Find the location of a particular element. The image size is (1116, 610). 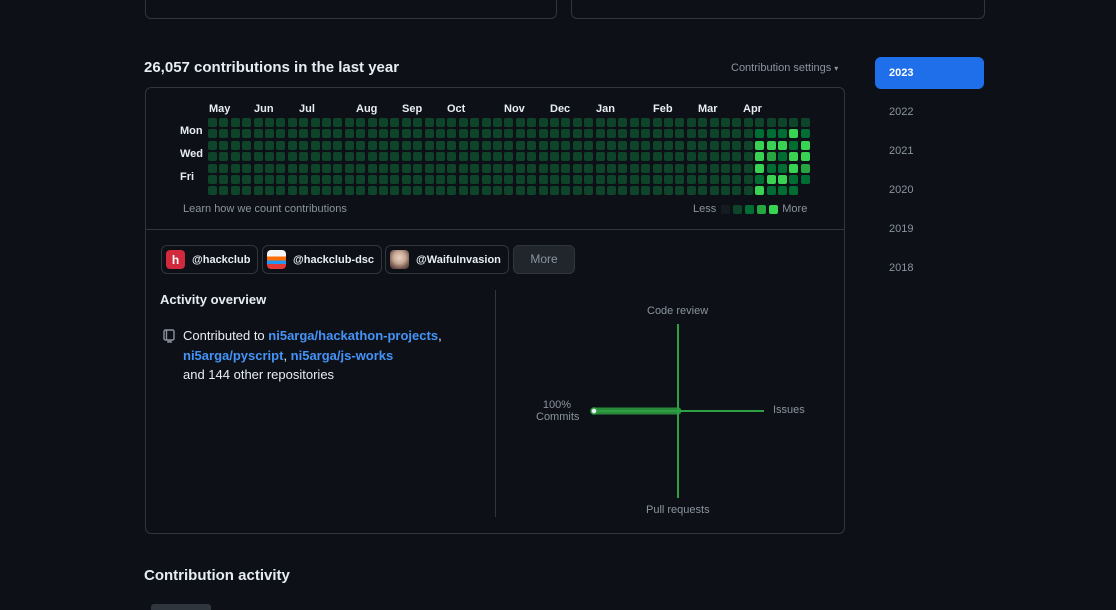

org-filter-hackclub: h @hackclub is located at coordinates (210, 259).